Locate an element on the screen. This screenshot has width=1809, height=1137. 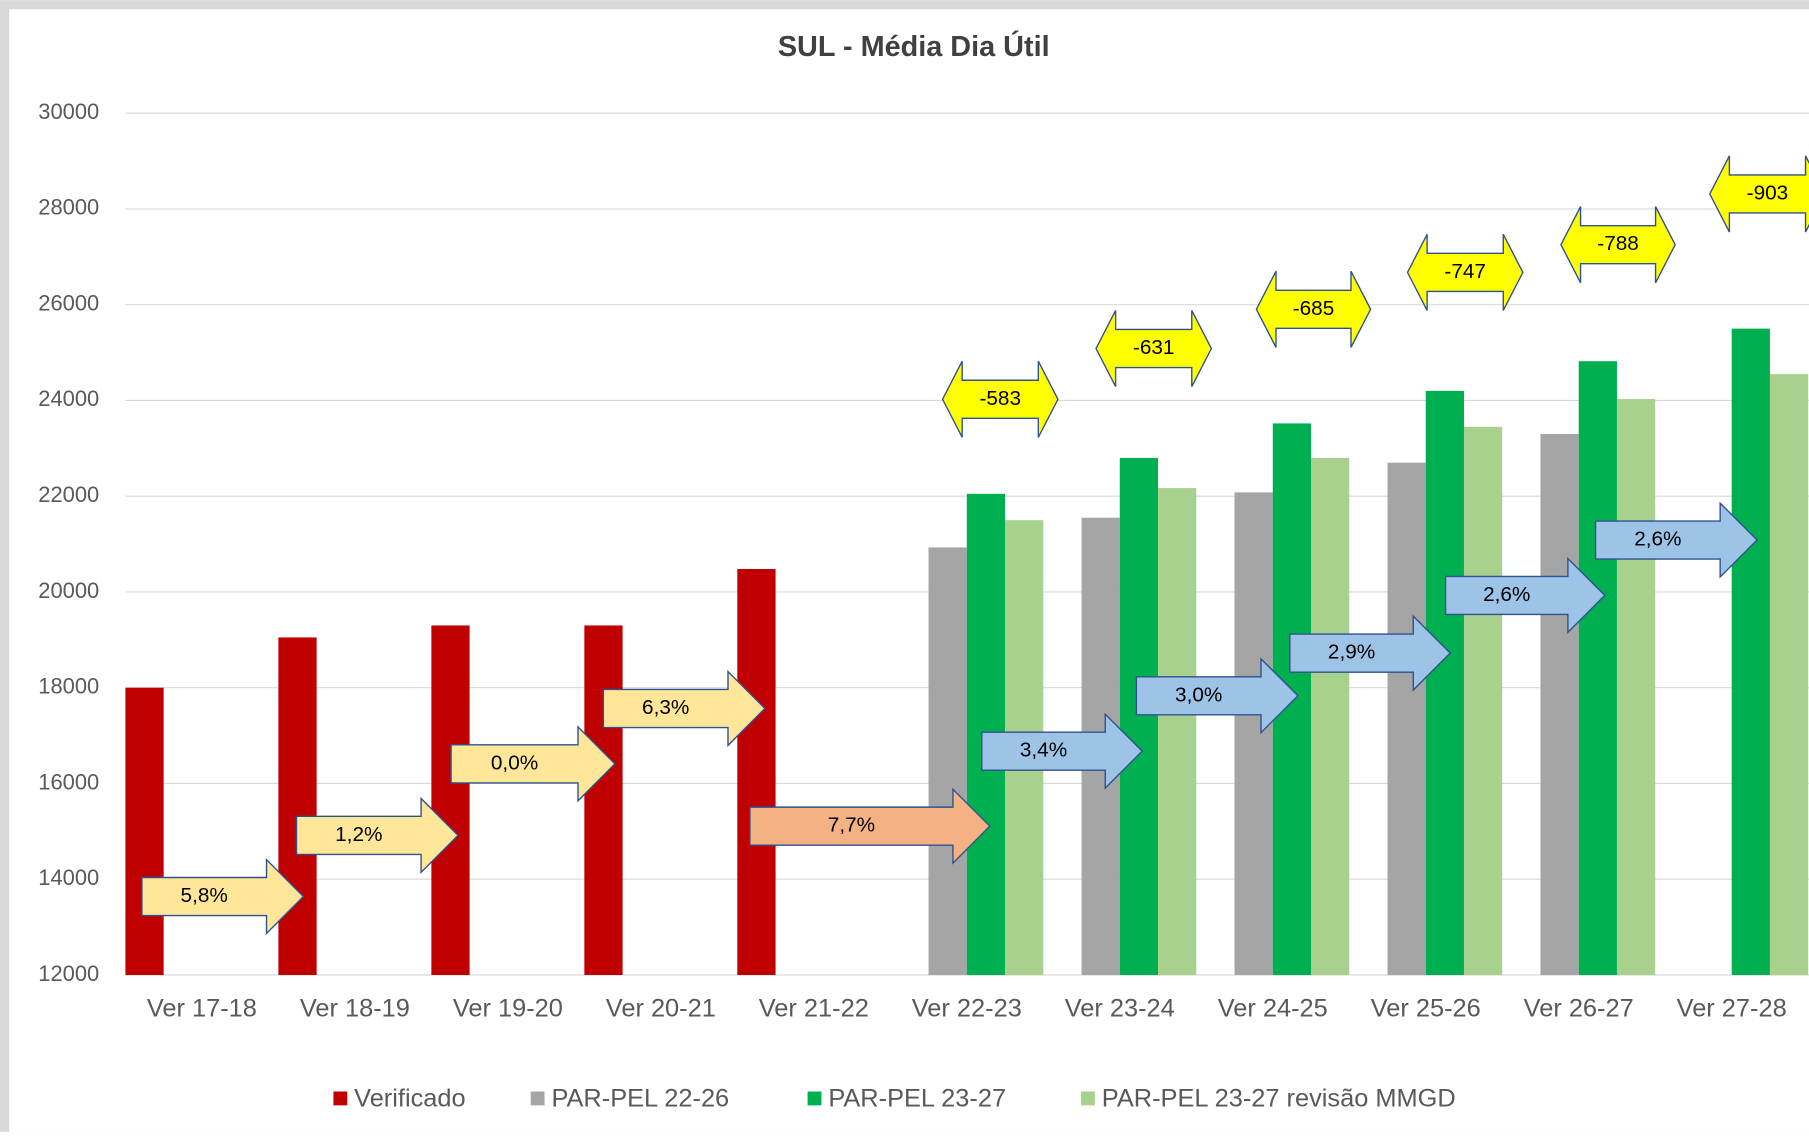
difference-label: -685 is located at coordinates (1314, 308).